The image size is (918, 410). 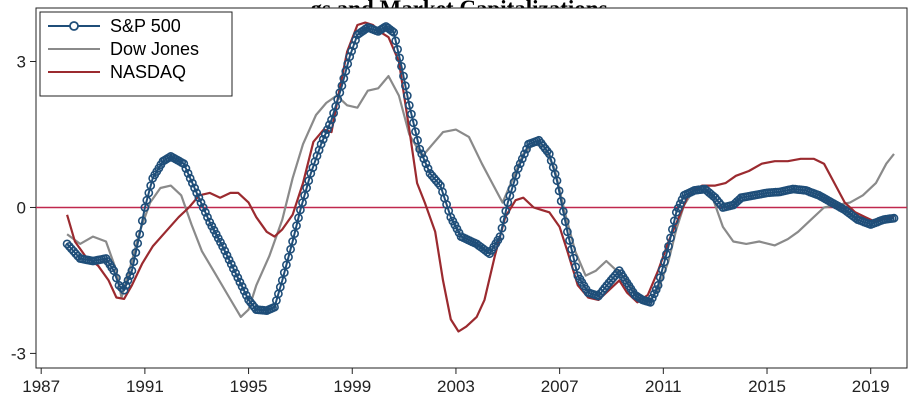 I want to click on x-tick-label: 2015, so click(x=767, y=386).